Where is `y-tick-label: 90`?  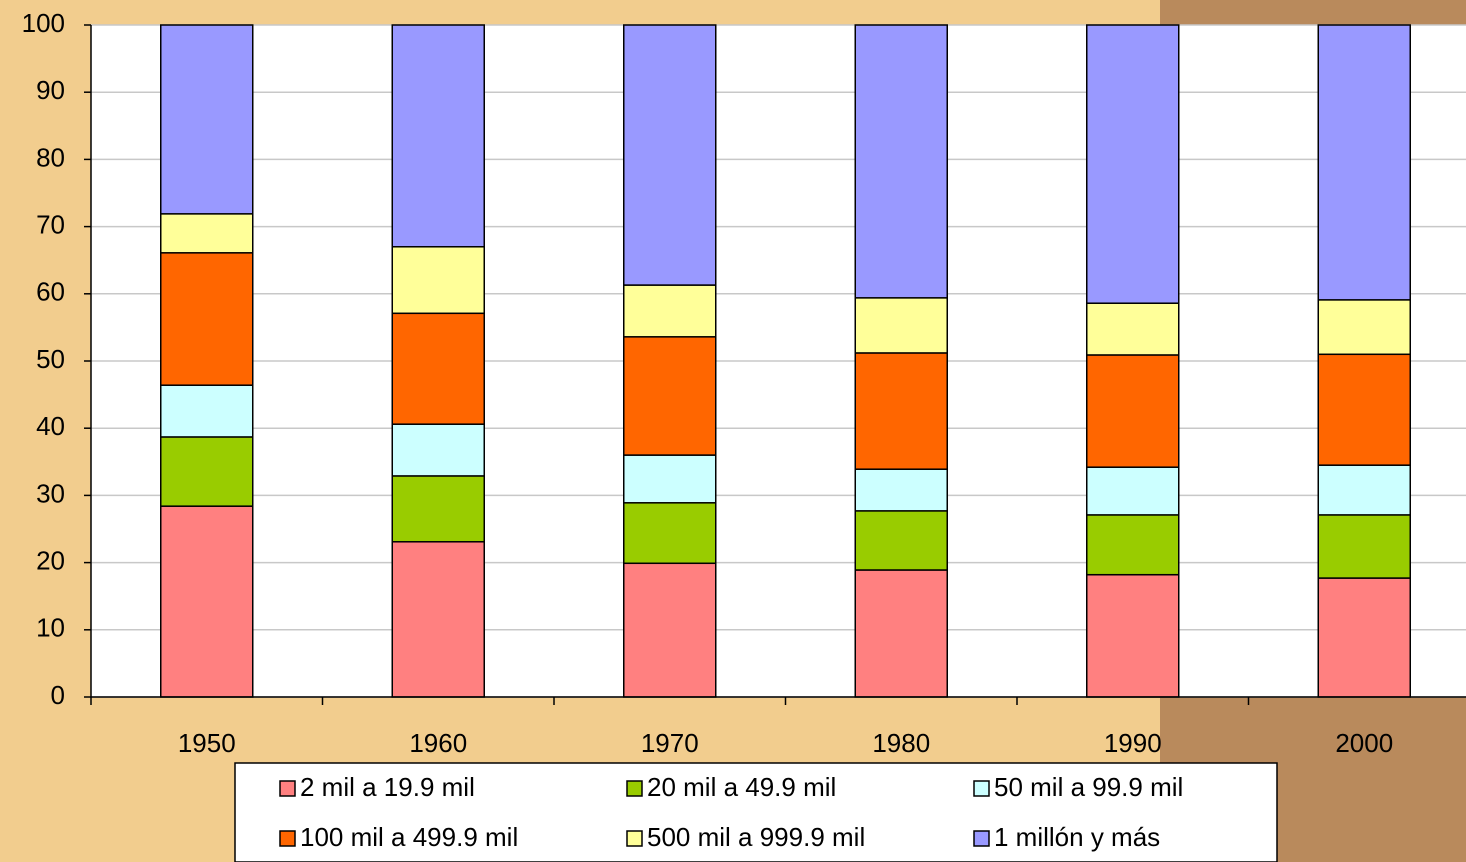
y-tick-label: 90 is located at coordinates (50, 90).